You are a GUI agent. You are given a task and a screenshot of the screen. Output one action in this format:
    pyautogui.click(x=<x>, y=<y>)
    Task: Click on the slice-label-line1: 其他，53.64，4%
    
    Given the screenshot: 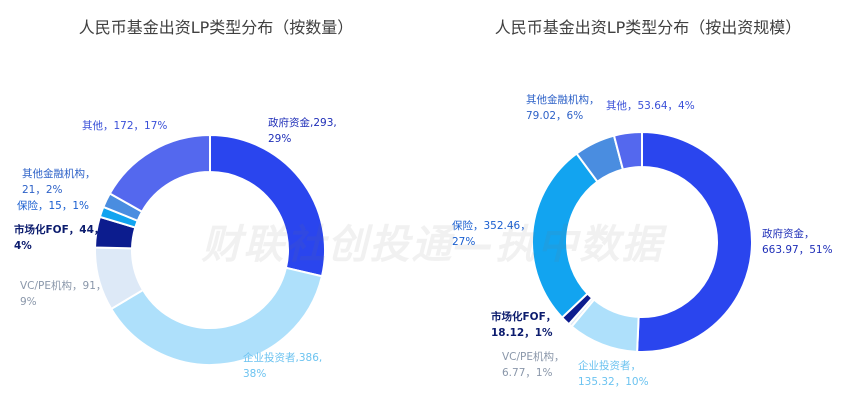 What is the action you would take?
    pyautogui.click(x=650, y=106)
    